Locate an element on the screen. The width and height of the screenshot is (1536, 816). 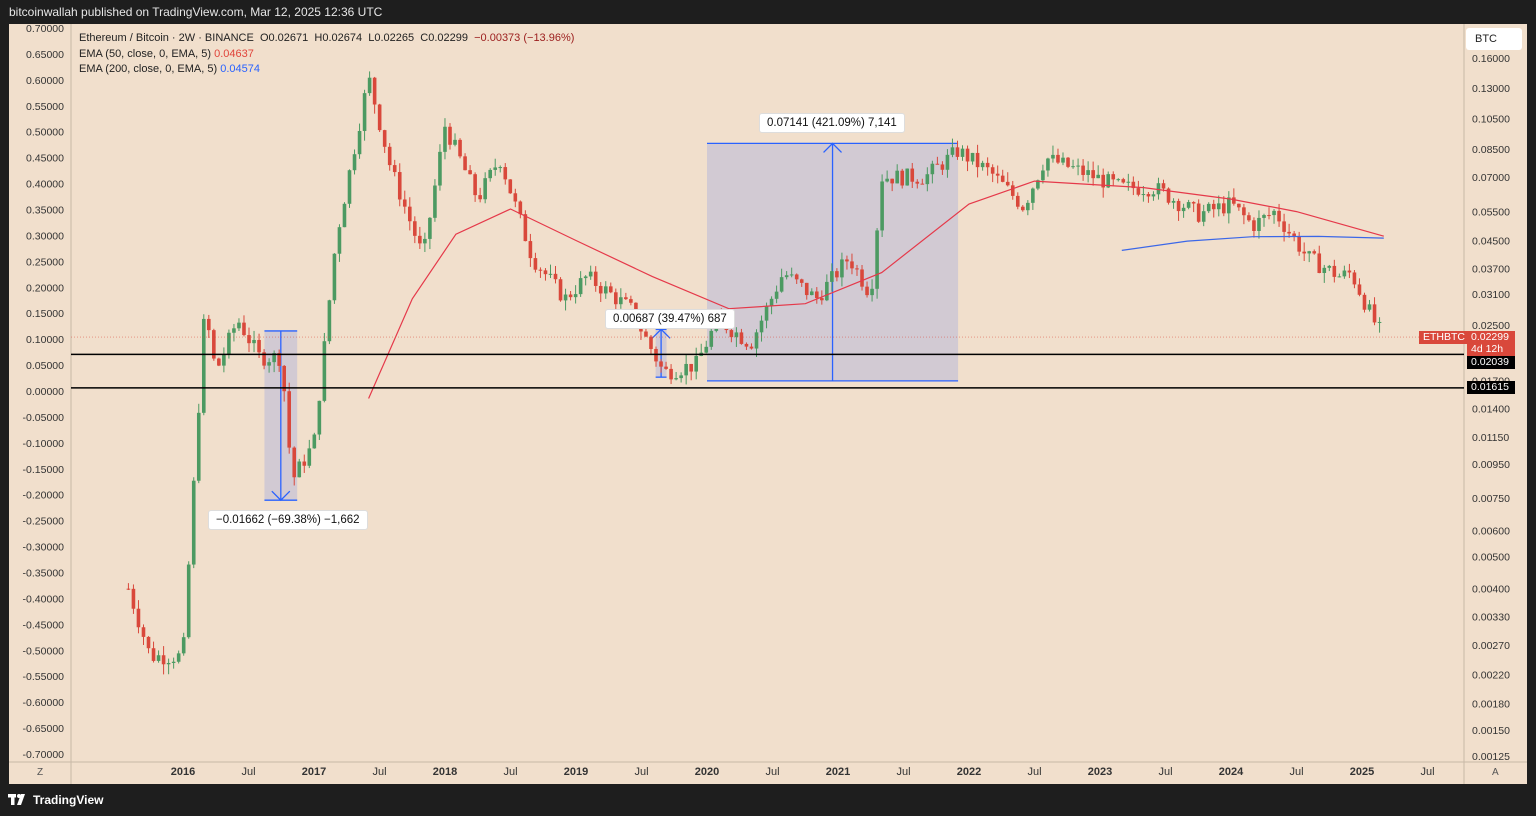
ema50-label: EMA (50, close, 0, EMA, 5) is located at coordinates (145, 53).